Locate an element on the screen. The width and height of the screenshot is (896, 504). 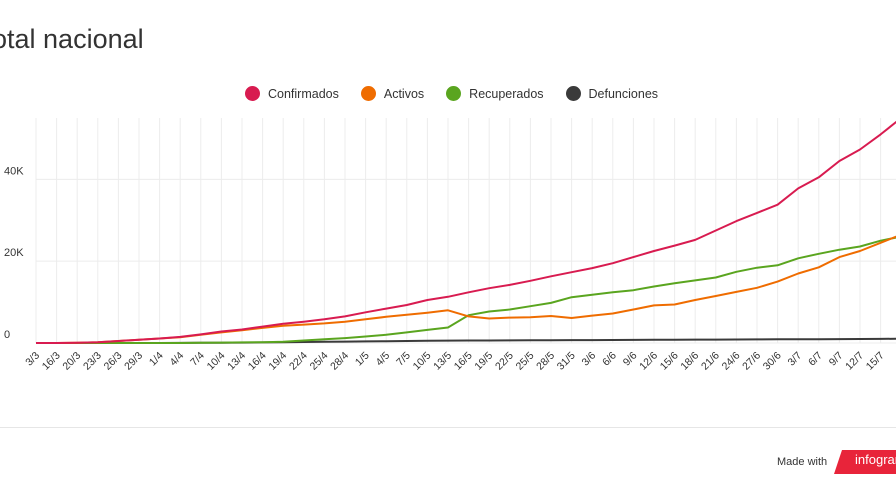
x-tick-label: 19/5 is located at coordinates (483, 361).